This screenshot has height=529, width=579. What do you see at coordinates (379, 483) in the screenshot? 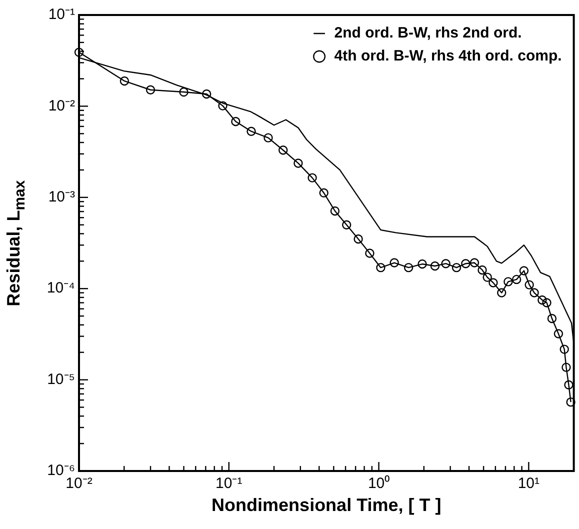
I see `x-tick-label: 10⁰` at bounding box center [379, 483].